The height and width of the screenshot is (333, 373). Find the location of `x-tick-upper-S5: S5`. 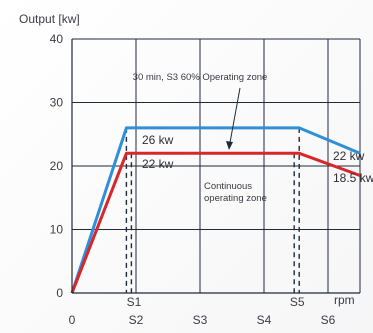

x-tick-upper-S5: S5 is located at coordinates (297, 302).